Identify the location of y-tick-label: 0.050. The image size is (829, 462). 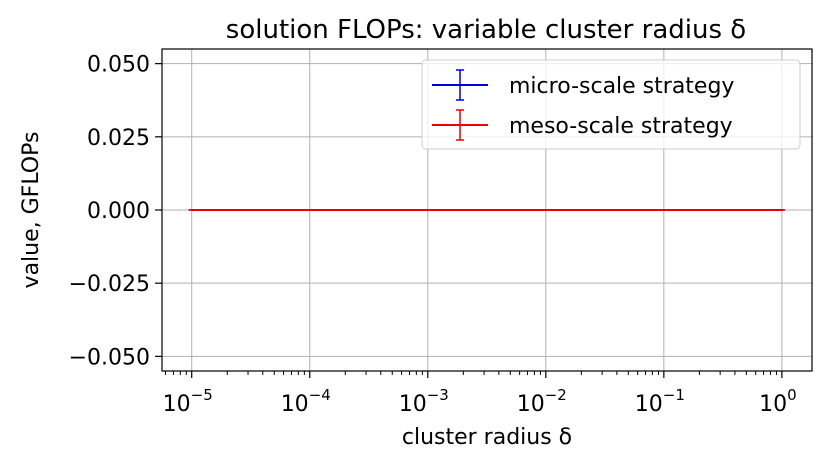
(118, 65).